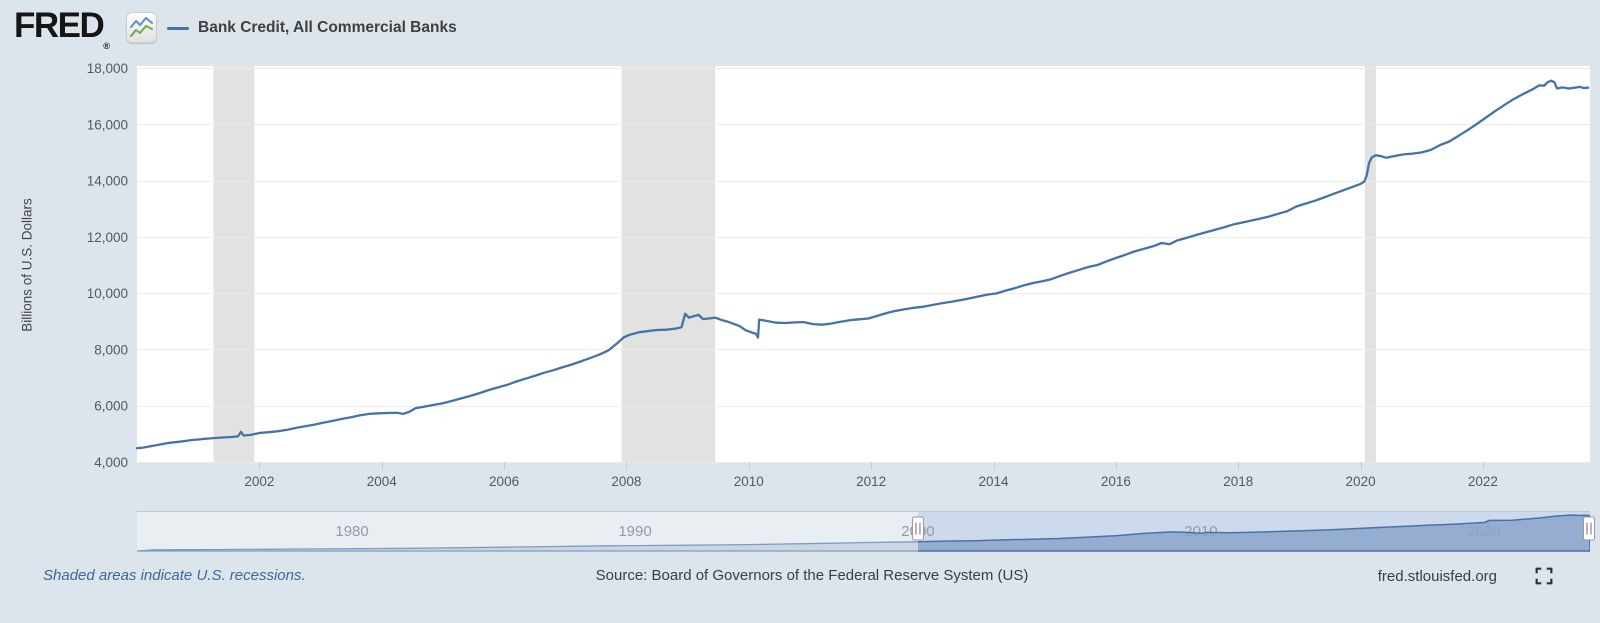 Image resolution: width=1600 pixels, height=623 pixels. I want to click on slider-handle-right, so click(1589, 528).